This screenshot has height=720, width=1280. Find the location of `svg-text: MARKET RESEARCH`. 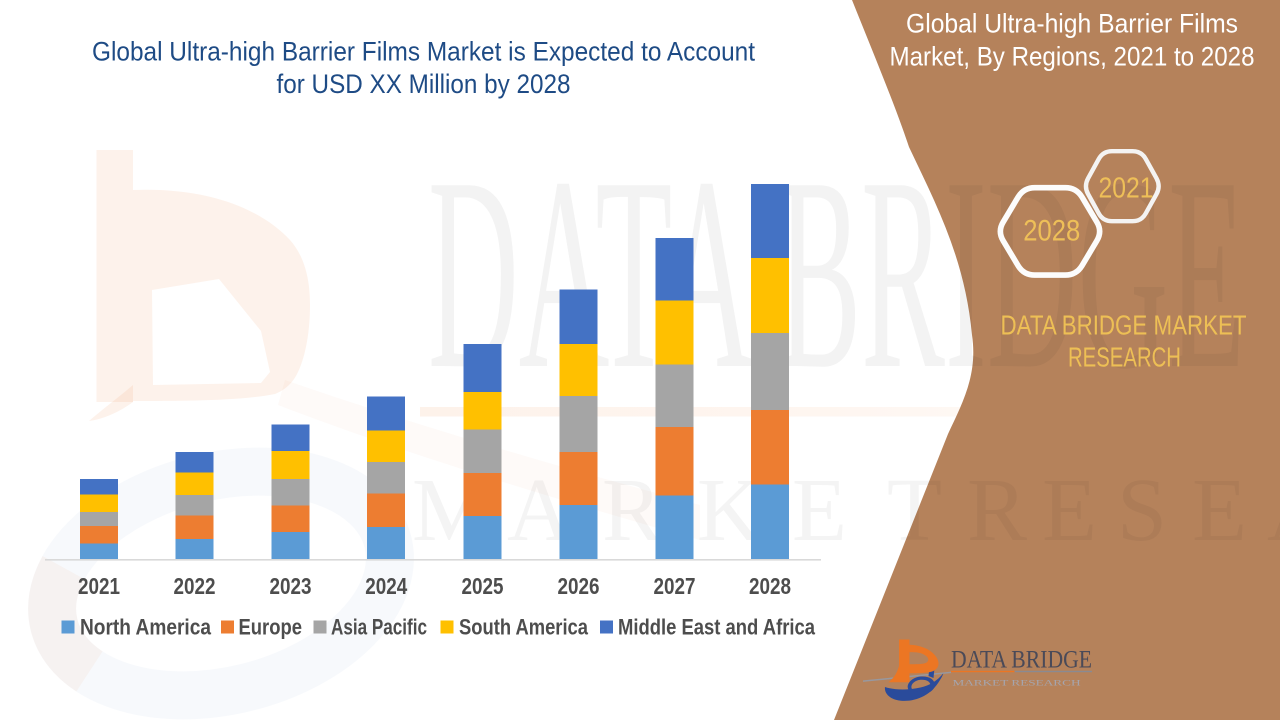

svg-text: MARKET RESEARCH is located at coordinates (1017, 683).